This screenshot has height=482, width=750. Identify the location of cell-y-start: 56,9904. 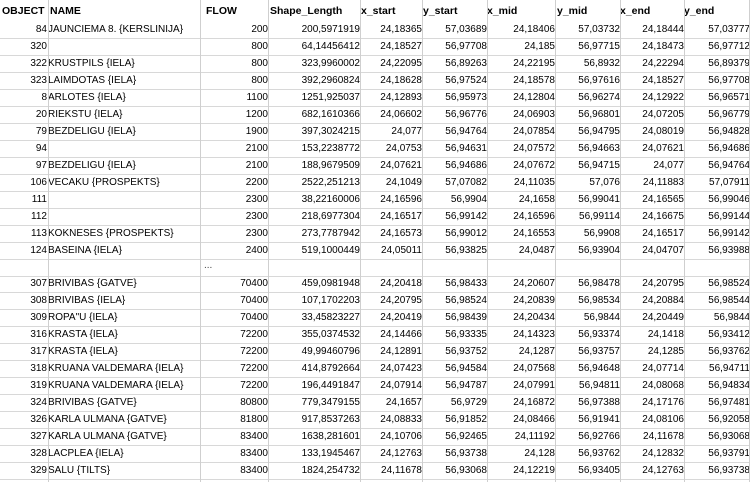
(468, 199).